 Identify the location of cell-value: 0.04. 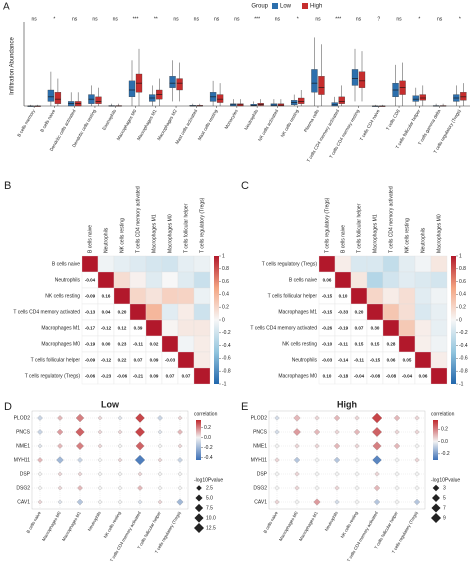
(106, 312).